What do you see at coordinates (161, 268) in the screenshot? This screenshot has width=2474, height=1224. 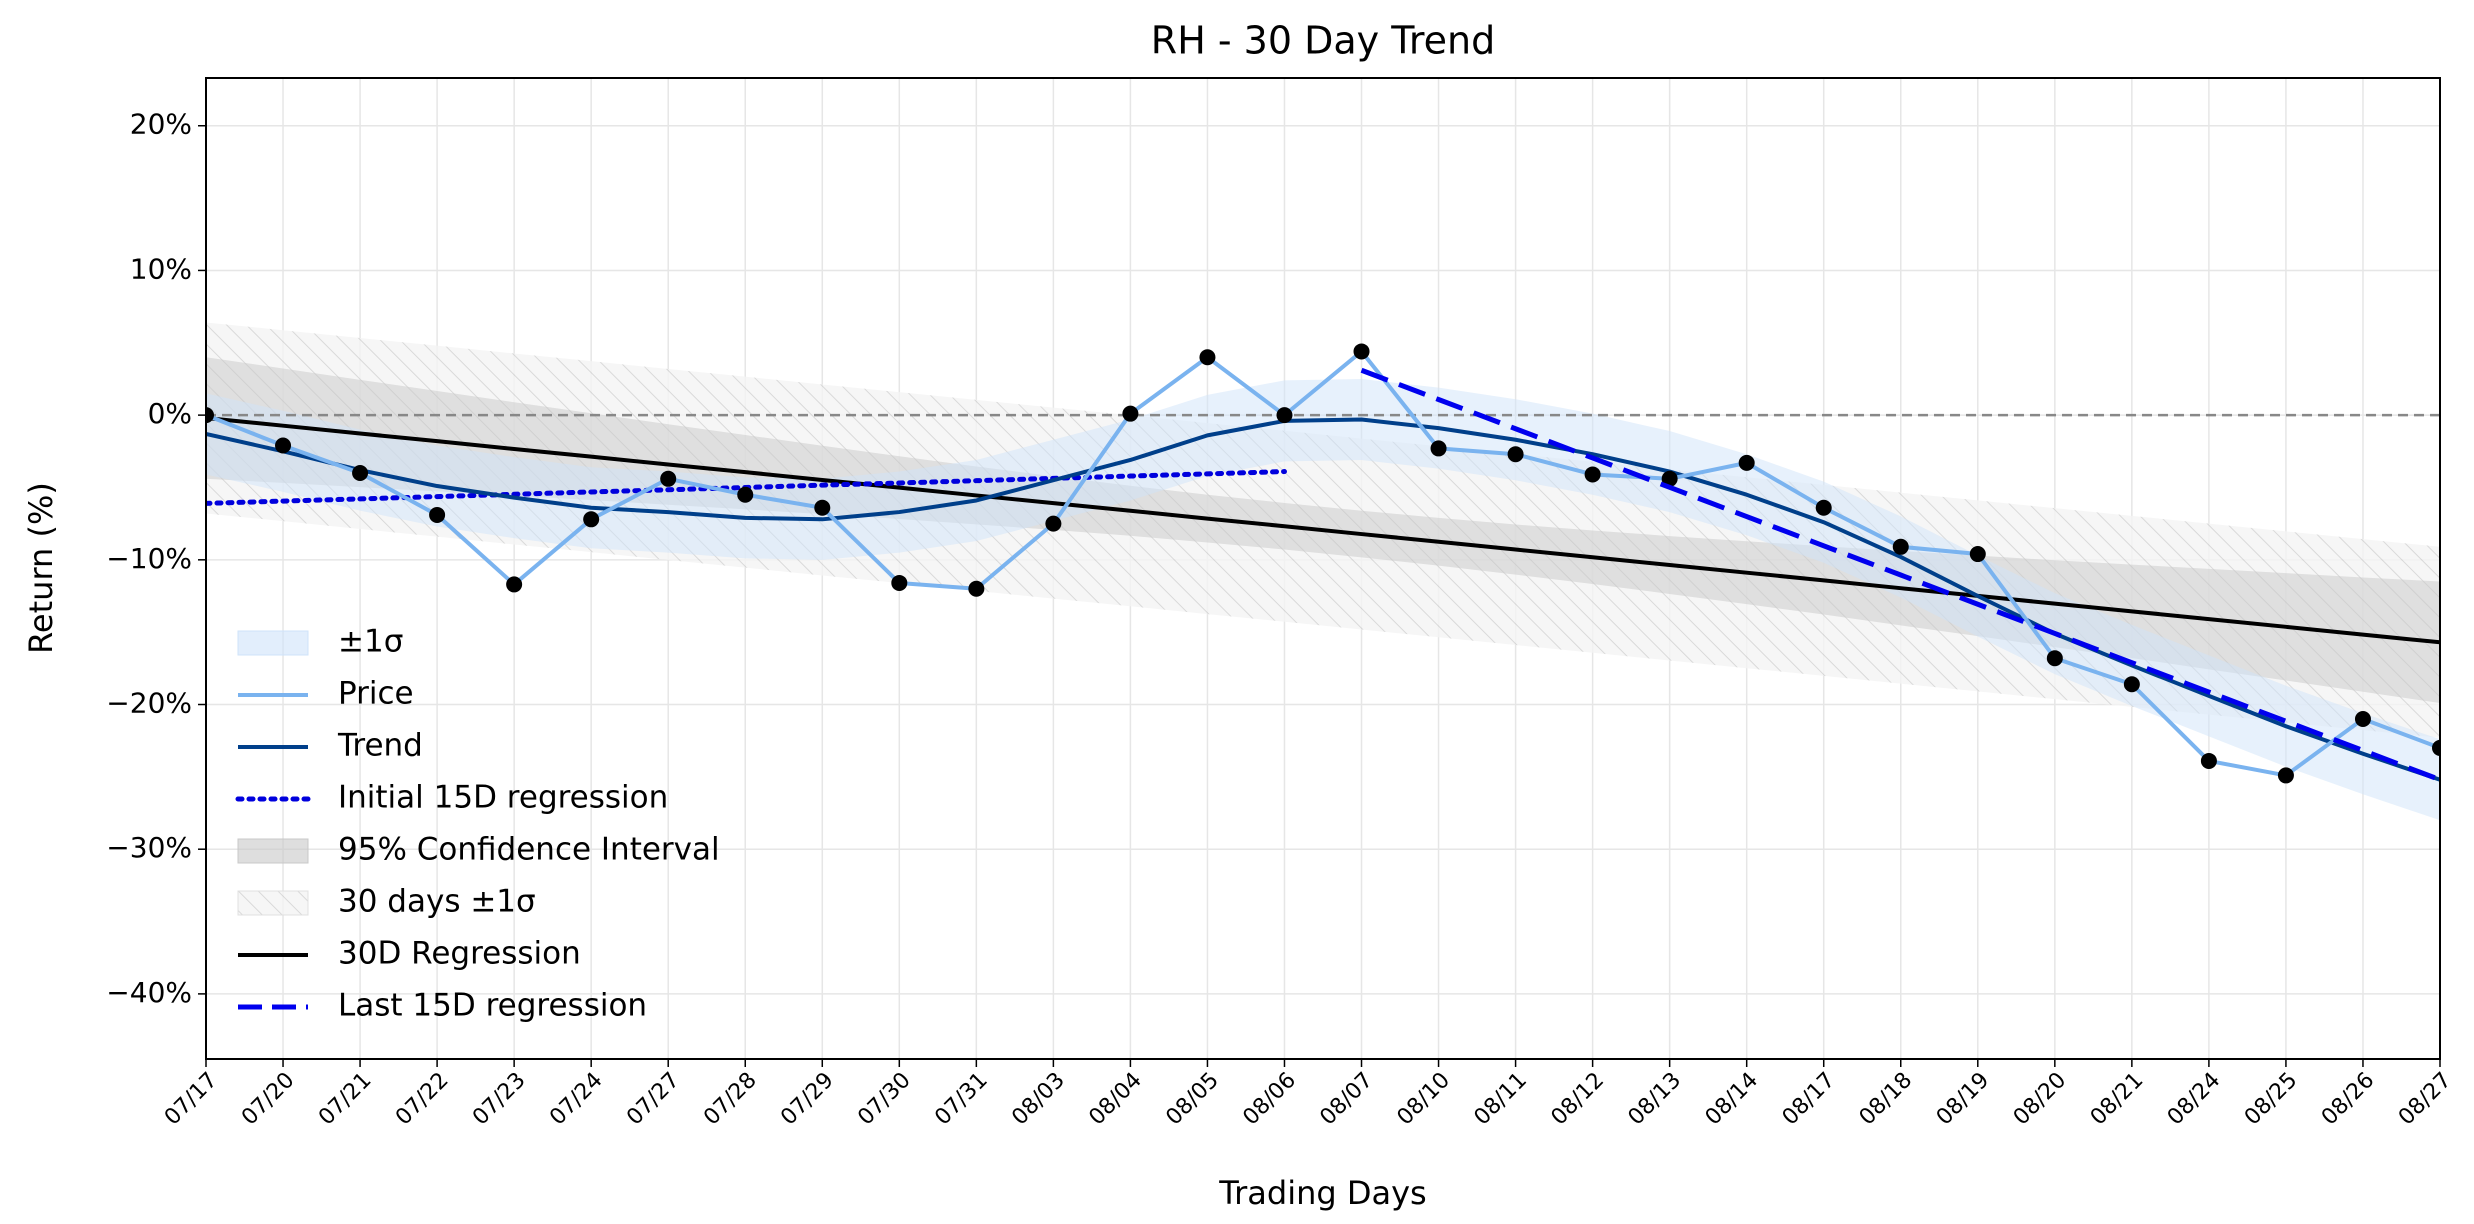 I see `y-tick-label: 10%` at bounding box center [161, 268].